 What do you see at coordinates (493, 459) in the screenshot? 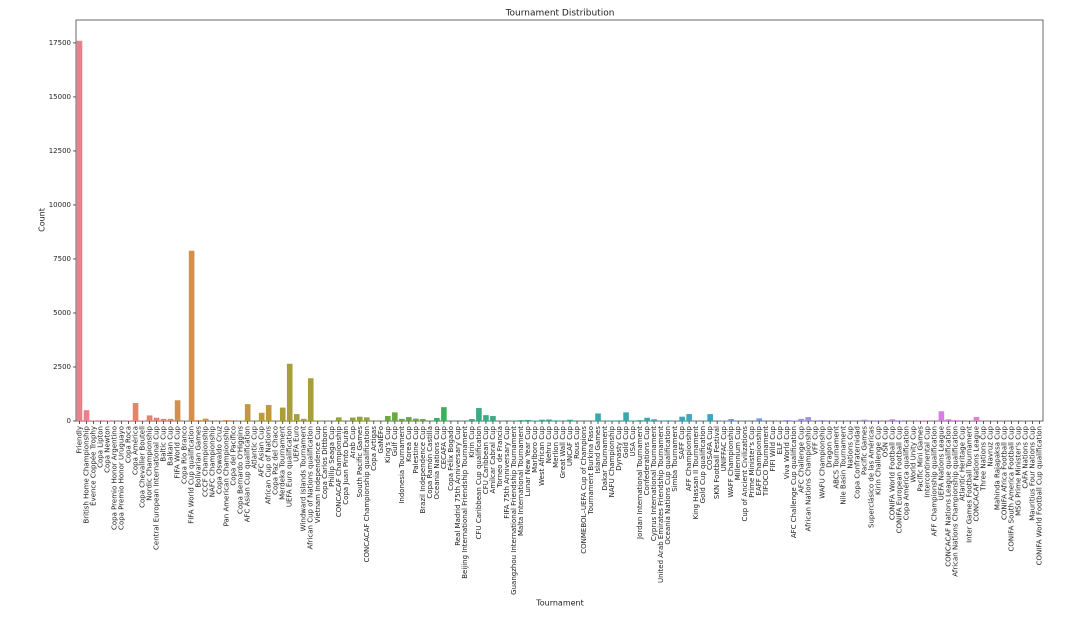
I see `x-tick-label: Amílcar Cabral Cup` at bounding box center [493, 459].